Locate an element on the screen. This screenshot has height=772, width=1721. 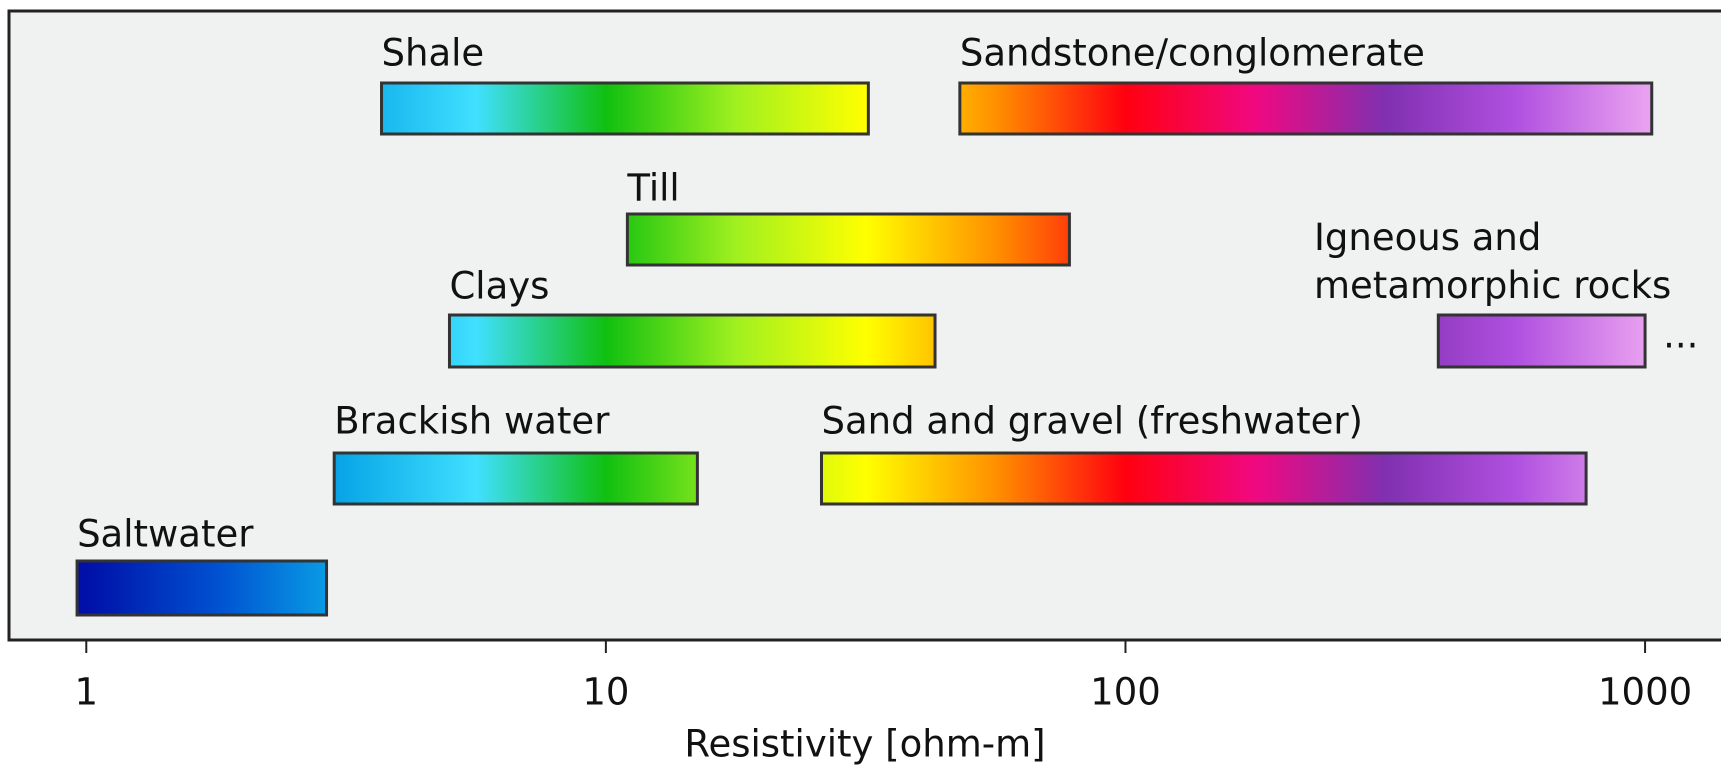
x-tick-label: 10 is located at coordinates (605, 692).